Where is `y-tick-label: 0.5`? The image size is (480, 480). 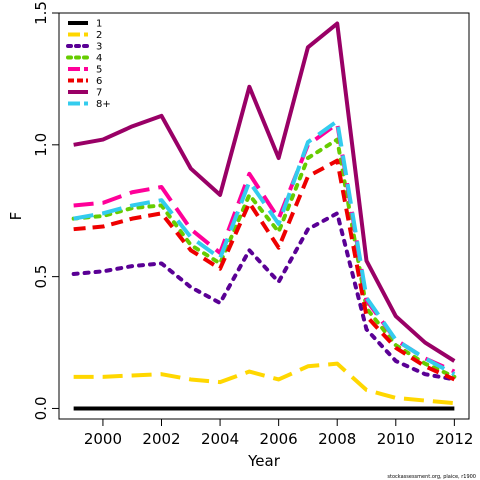 y-tick-label: 0.5 is located at coordinates (41, 277).